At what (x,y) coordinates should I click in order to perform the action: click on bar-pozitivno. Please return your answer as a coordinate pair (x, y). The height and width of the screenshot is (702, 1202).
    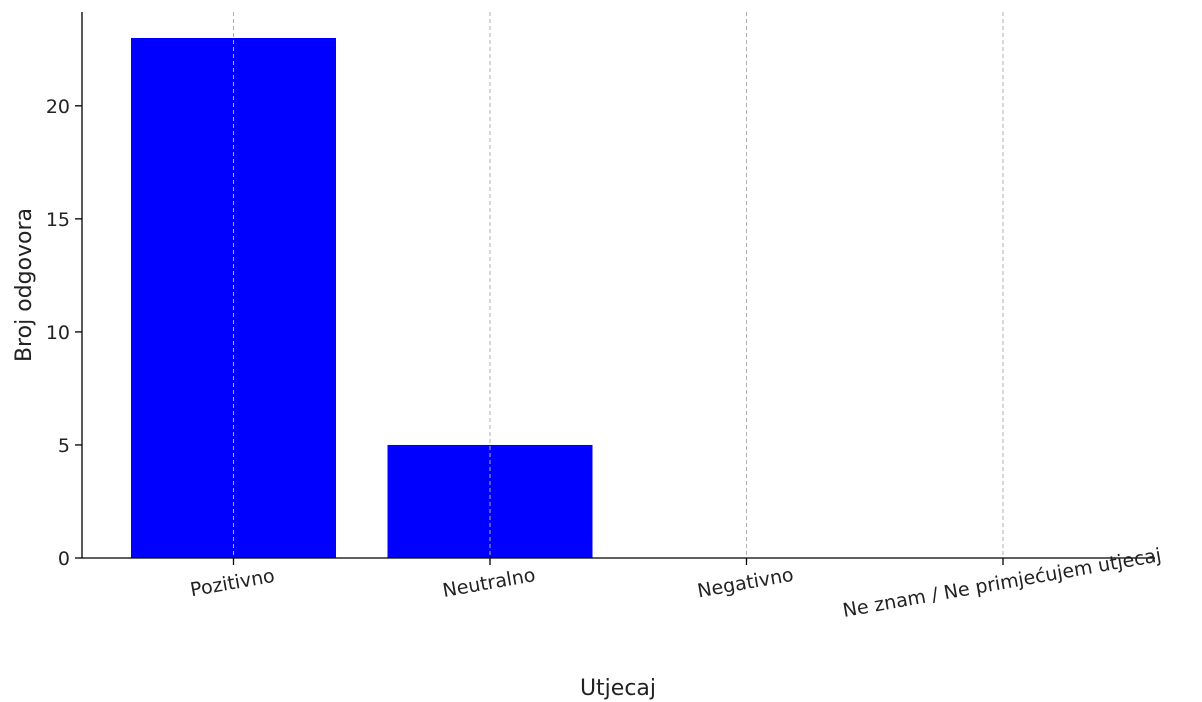
    Looking at the image, I should click on (233, 298).